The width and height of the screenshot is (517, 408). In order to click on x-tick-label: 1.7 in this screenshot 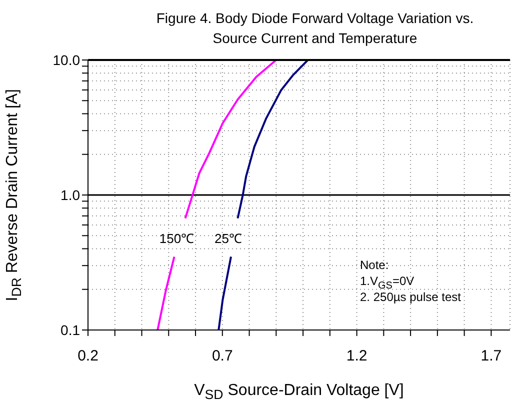, I will do `click(491, 356)`.